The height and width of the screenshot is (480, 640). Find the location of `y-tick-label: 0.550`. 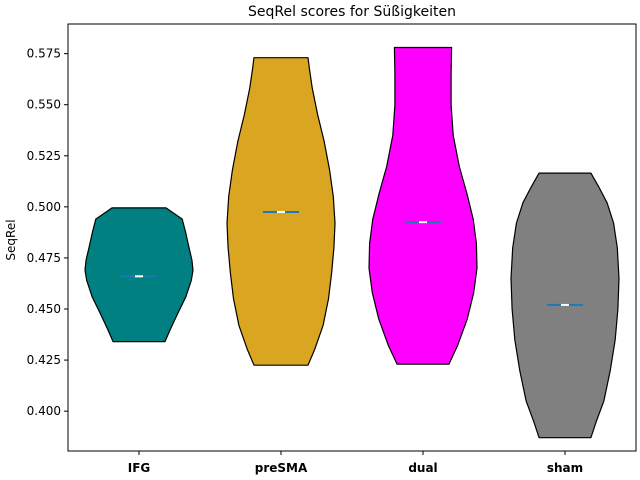

y-tick-label: 0.550 is located at coordinates (44, 105).